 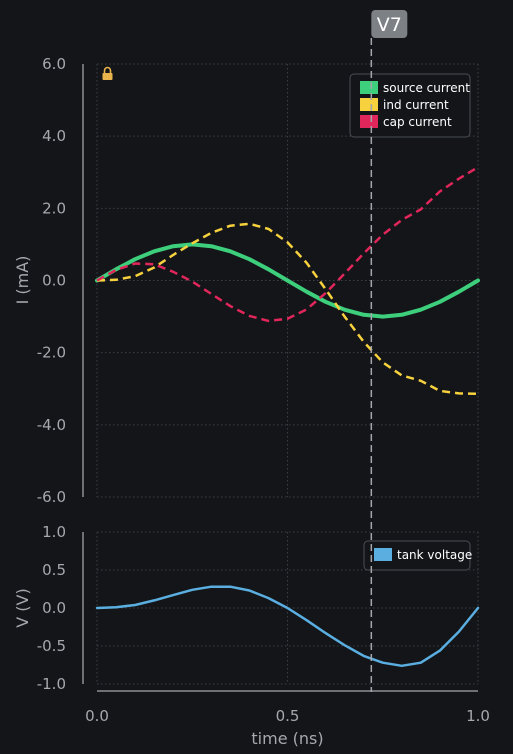 I want to click on y-tick-label: -2.0, so click(x=51, y=353).